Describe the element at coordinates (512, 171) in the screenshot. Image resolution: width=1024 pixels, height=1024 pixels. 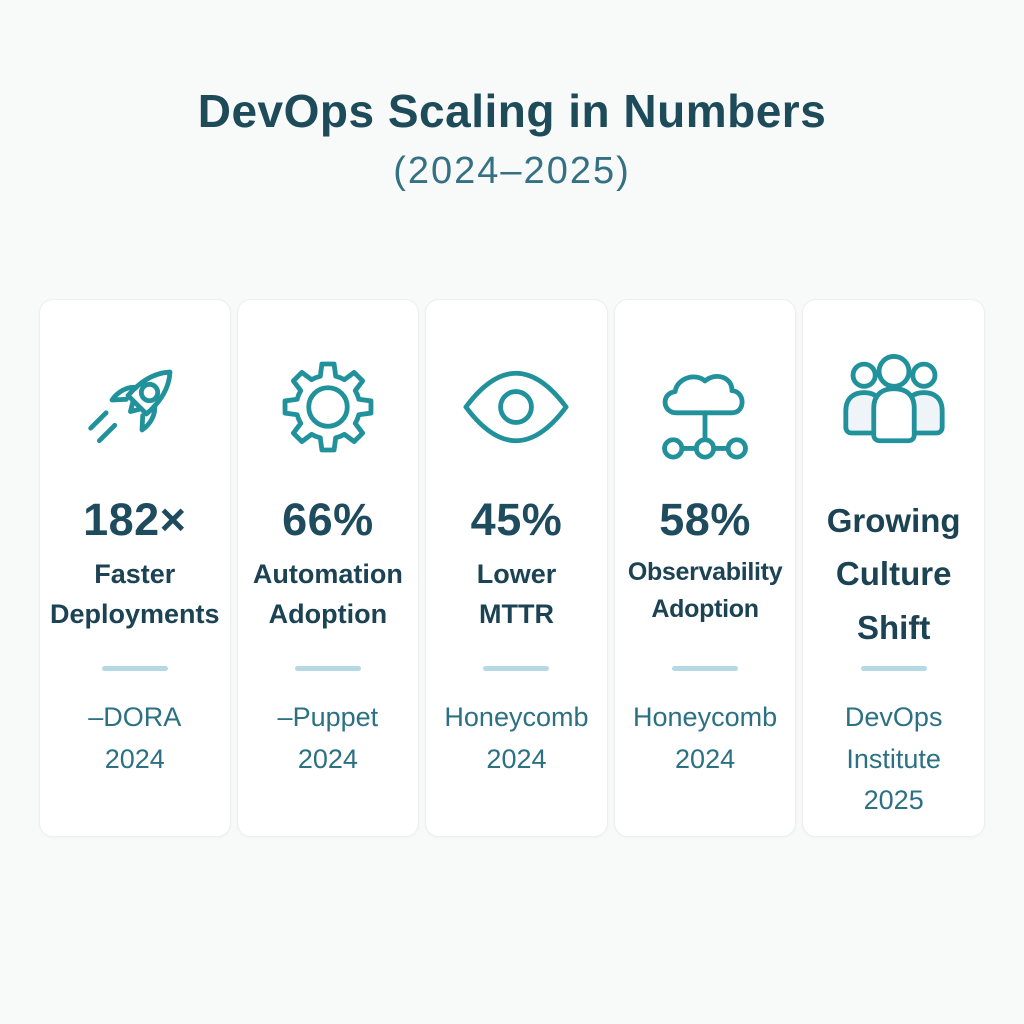
I see `page-subtitle: (2024–2025)` at that location.